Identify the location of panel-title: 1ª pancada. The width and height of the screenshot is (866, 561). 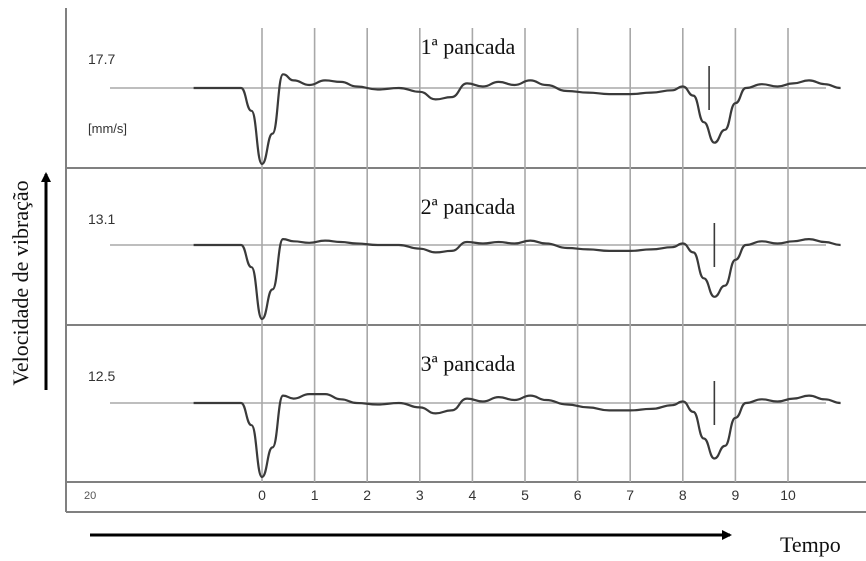
(468, 46).